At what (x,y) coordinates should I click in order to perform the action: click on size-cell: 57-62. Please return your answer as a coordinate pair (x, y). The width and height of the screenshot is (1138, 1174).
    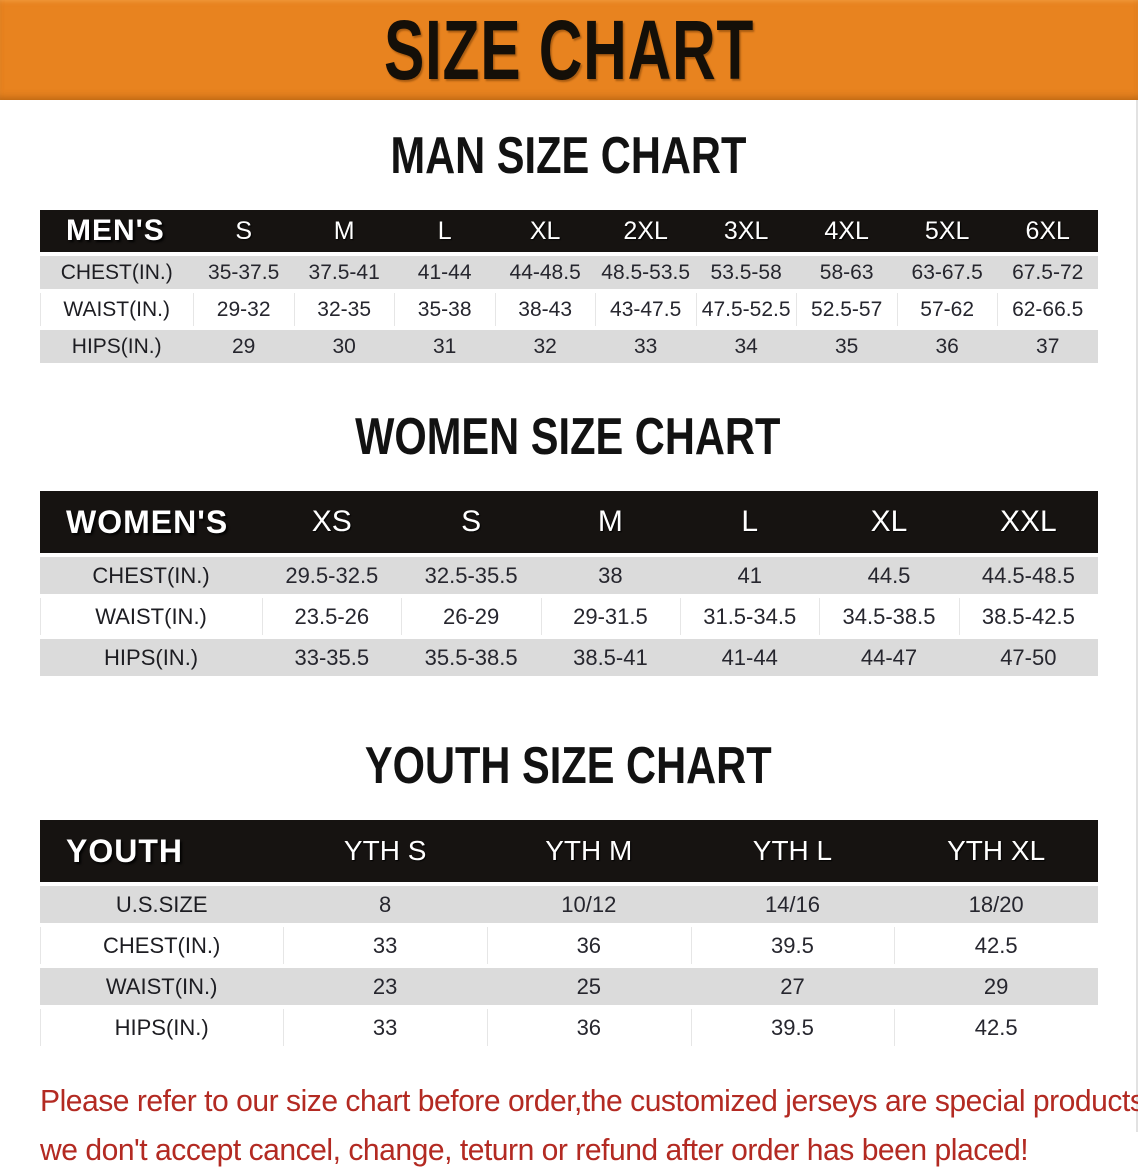
    Looking at the image, I should click on (947, 309).